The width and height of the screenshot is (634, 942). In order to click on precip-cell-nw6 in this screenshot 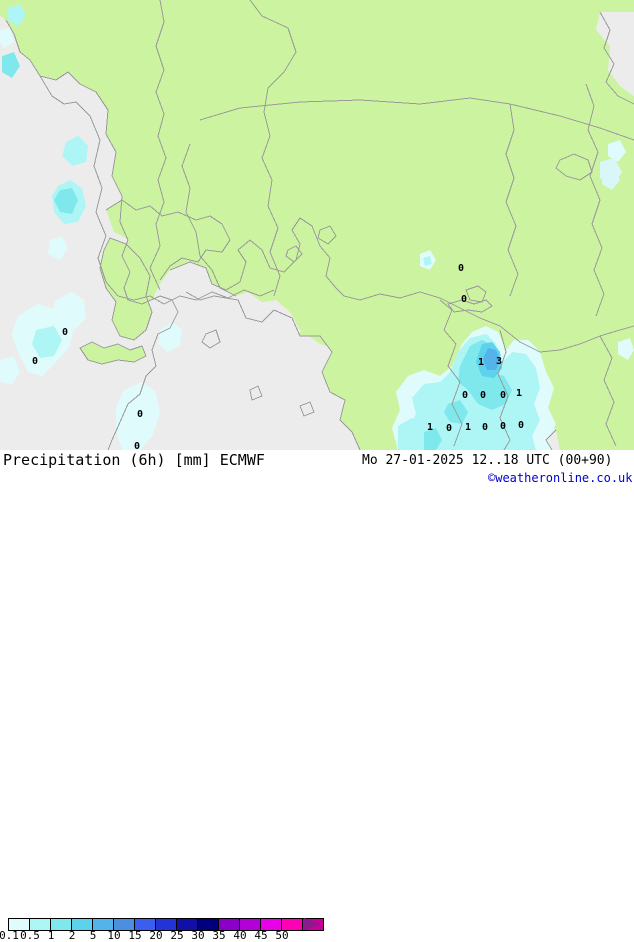, I will do `click(75, 151)`.